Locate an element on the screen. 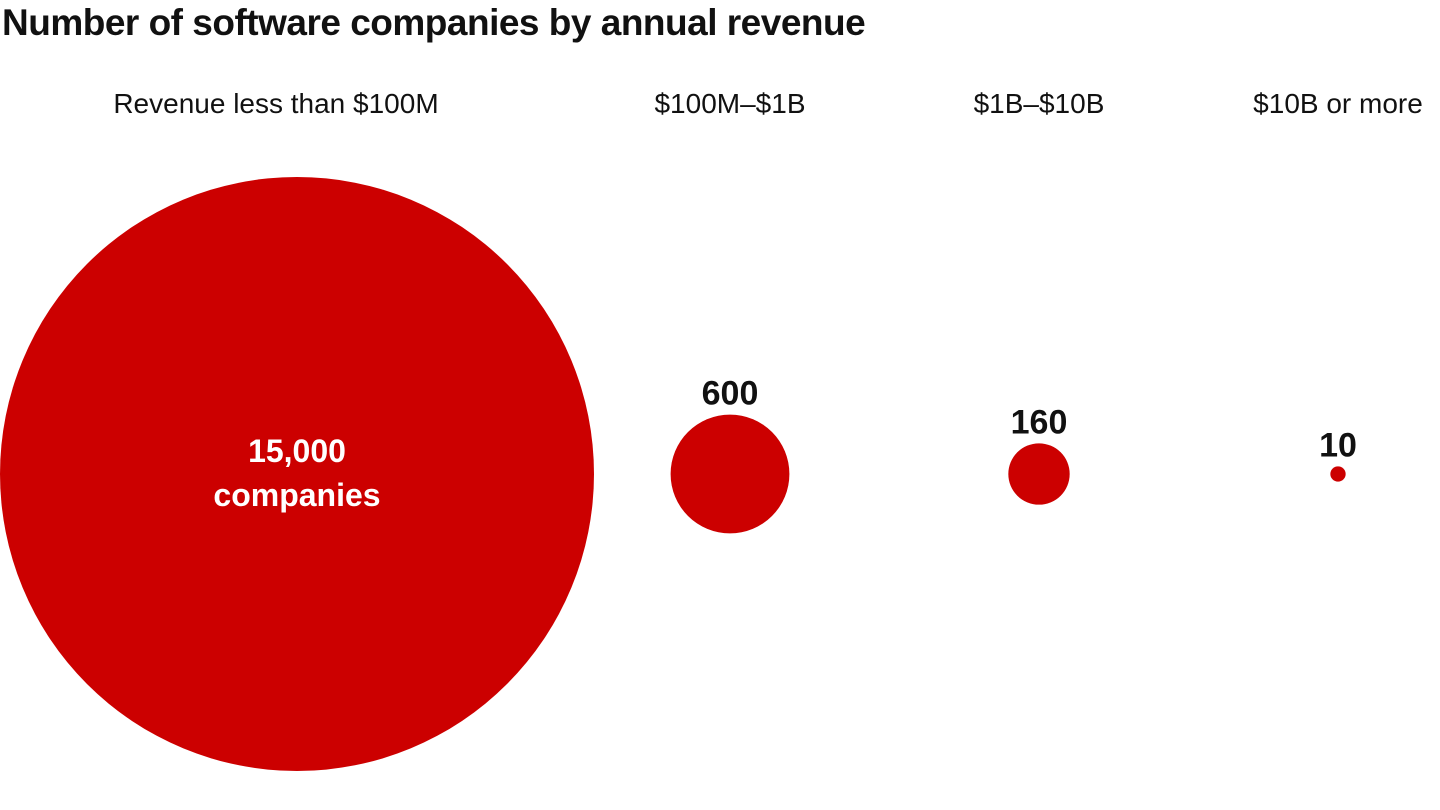 This screenshot has width=1440, height=810. bubble-100m-1b is located at coordinates (730, 474).